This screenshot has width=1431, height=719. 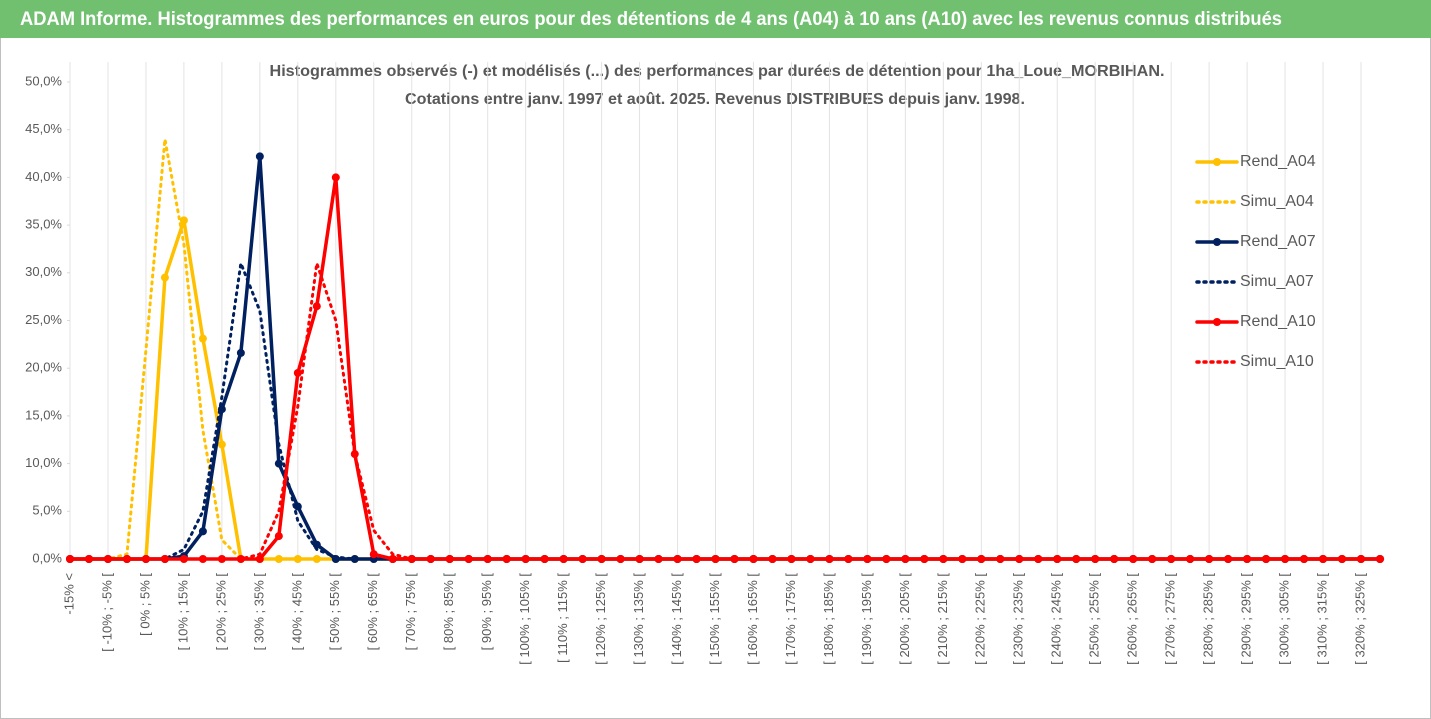 What do you see at coordinates (714, 619) in the screenshot?
I see `x-tick-label: [ 150% ; 155% [` at bounding box center [714, 619].